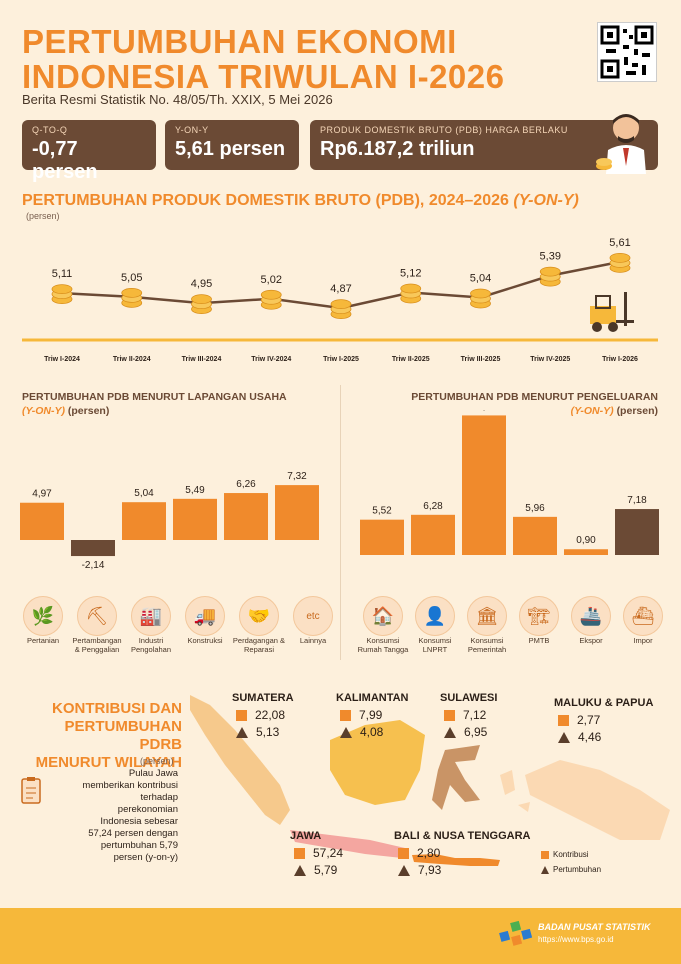  What do you see at coordinates (534, 397) in the screenshot?
I see `bar-chart-2-title-text: PERTUMBUHAN PDB MENURUT PENGELUARAN` at bounding box center [534, 397].